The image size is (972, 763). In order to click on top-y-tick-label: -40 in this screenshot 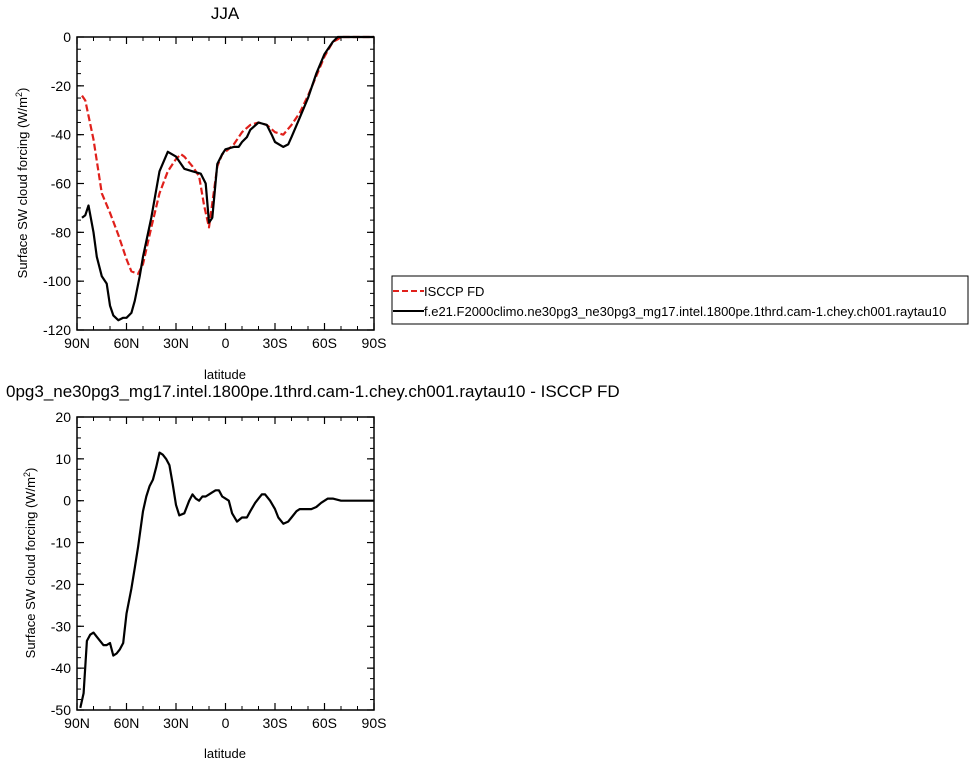, I will do `click(61, 135)`.